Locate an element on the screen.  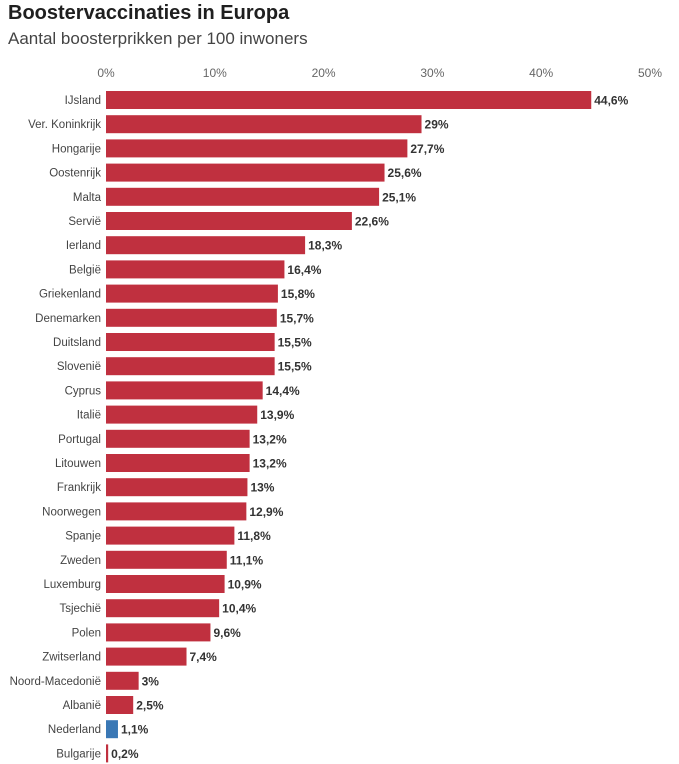
category-label: Tsjechië is located at coordinates (80, 609).